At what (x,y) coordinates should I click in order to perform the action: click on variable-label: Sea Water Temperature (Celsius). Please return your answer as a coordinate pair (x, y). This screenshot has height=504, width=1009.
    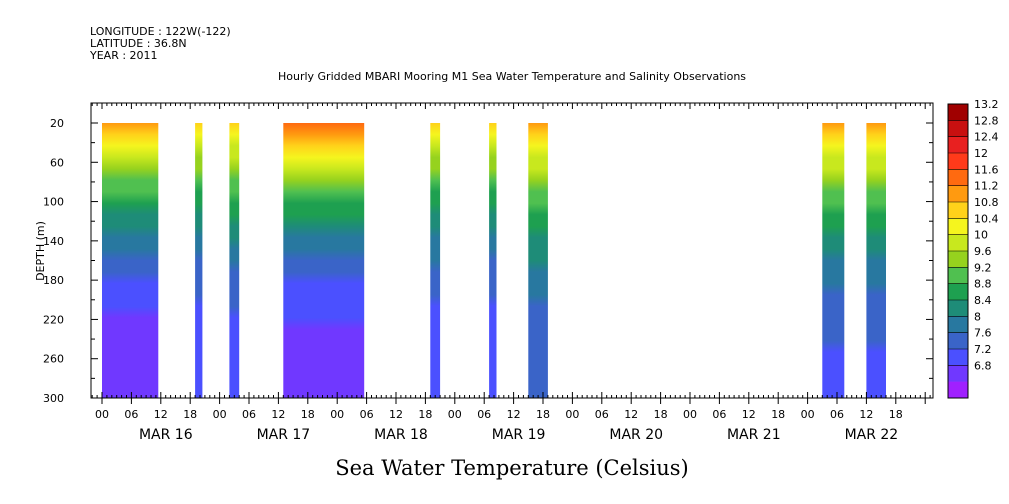
    Looking at the image, I should click on (512, 468).